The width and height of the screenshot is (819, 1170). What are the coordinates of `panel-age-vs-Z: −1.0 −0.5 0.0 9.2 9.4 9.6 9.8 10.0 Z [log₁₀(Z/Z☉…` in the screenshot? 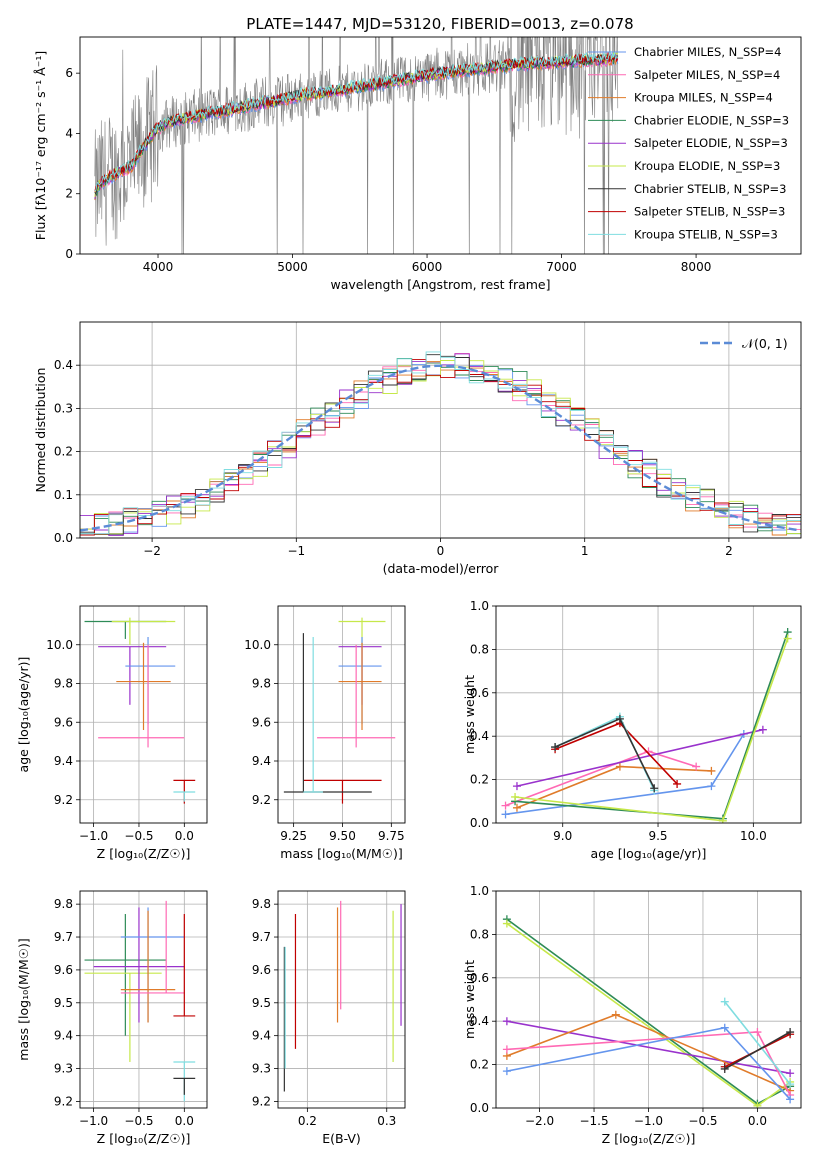 It's located at (112, 733).